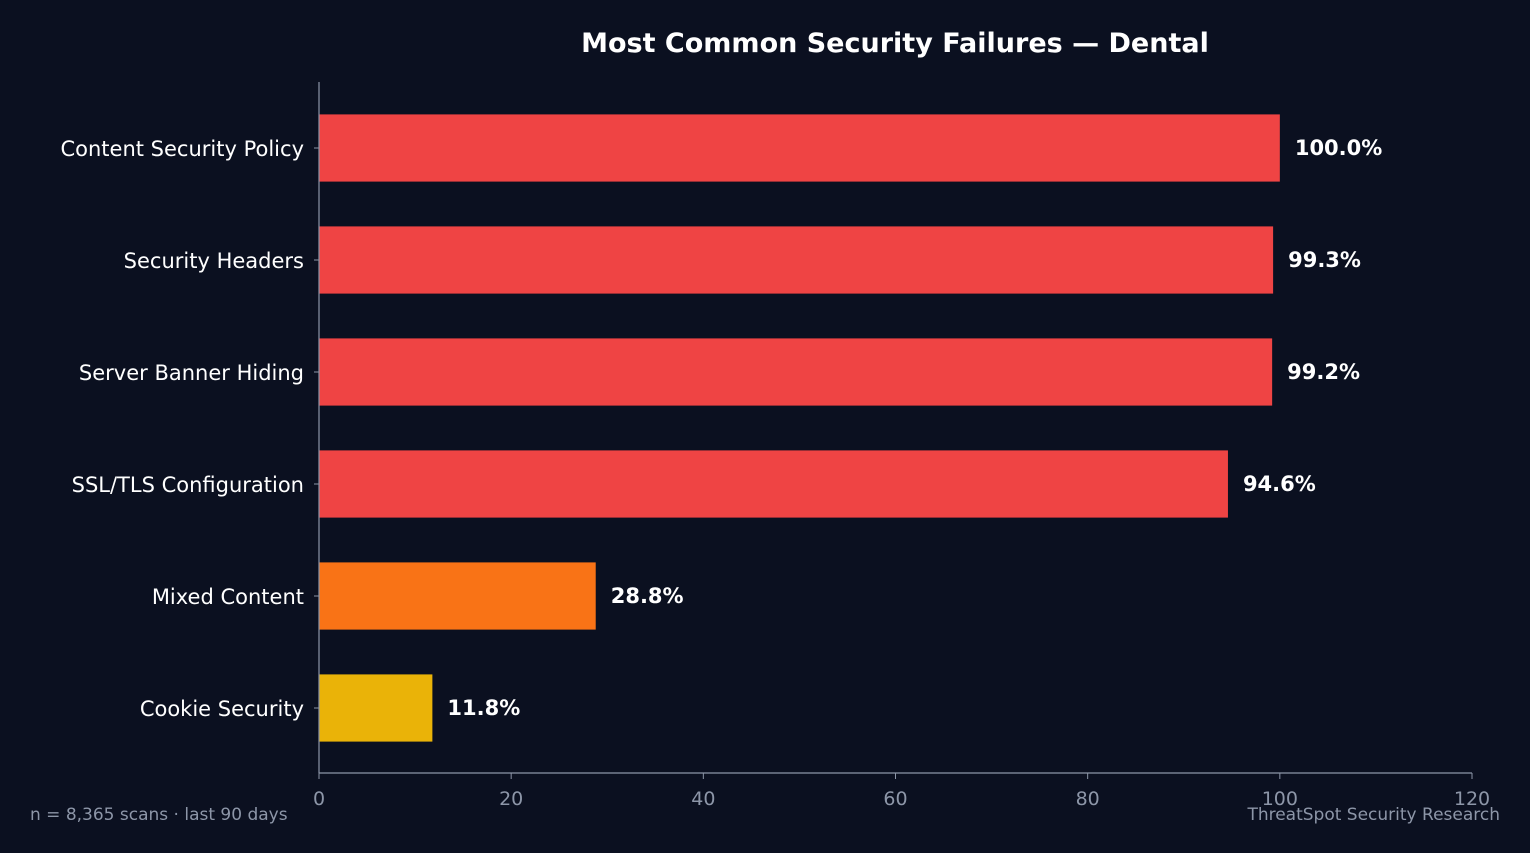 Image resolution: width=1530 pixels, height=853 pixels. What do you see at coordinates (1279, 484) in the screenshot?
I see `value-label: 94.6%` at bounding box center [1279, 484].